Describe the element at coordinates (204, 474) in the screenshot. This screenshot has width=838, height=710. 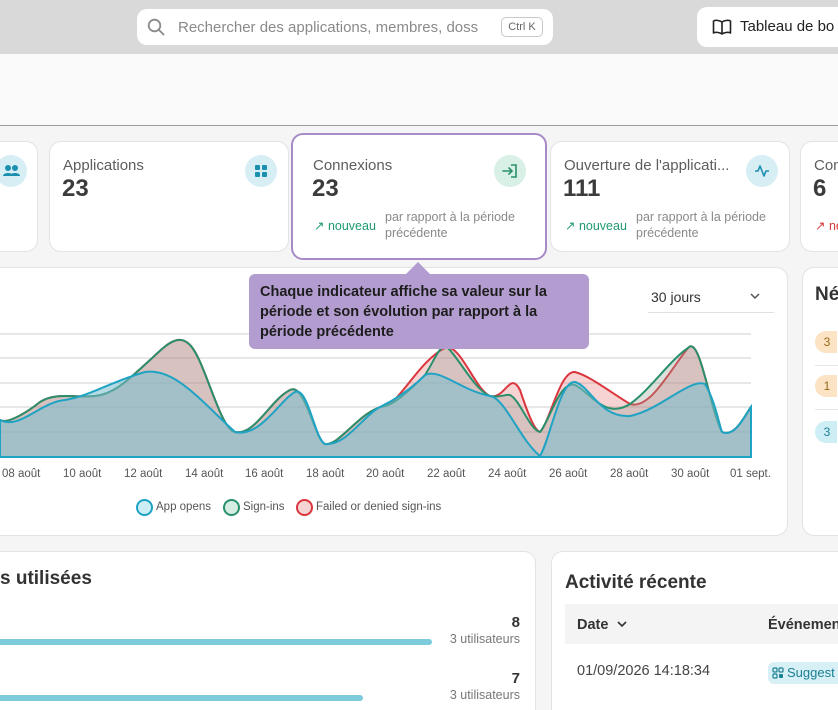
I see `x-tick-label: 14 août` at that location.